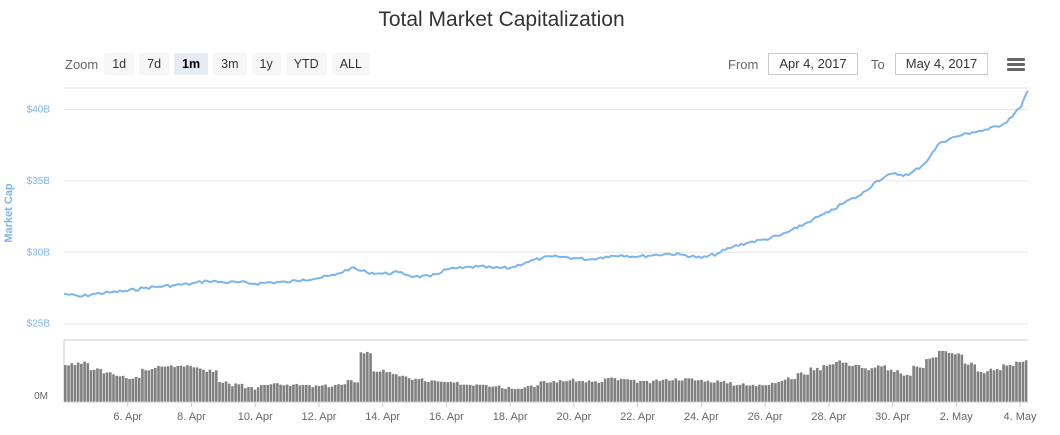  What do you see at coordinates (39, 109) in the screenshot?
I see `y-tick-label: $40B` at bounding box center [39, 109].